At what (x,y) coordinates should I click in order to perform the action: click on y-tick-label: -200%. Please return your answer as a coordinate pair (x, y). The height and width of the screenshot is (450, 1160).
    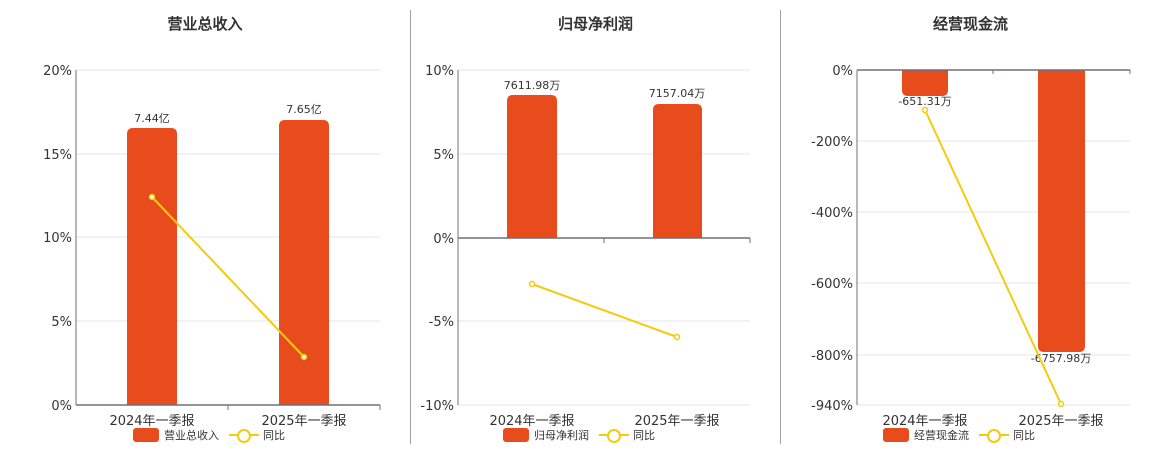
    Looking at the image, I should click on (832, 142).